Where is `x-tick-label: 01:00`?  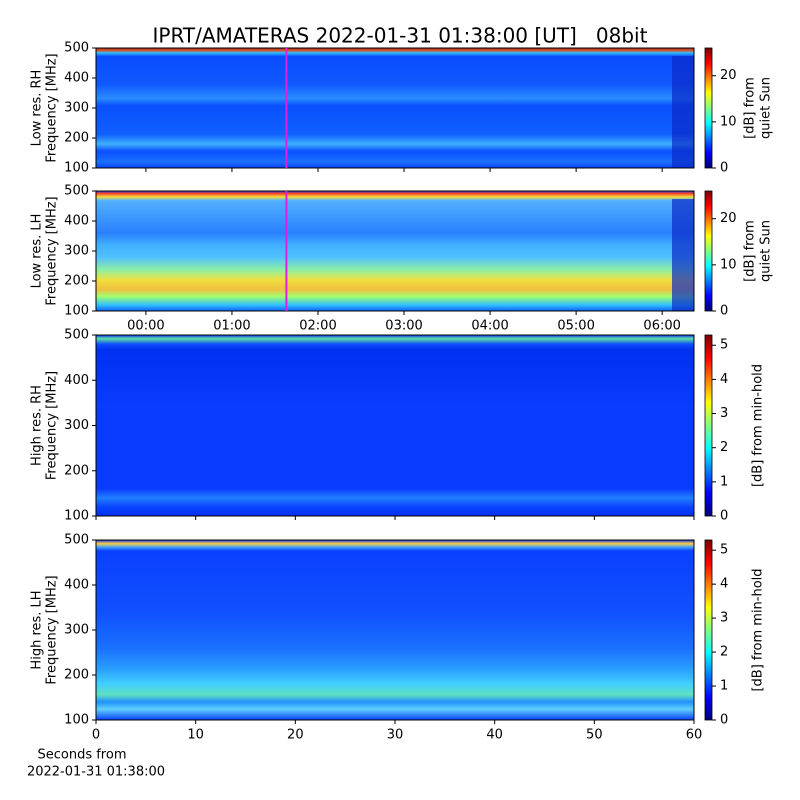
x-tick-label: 01:00 is located at coordinates (231, 326).